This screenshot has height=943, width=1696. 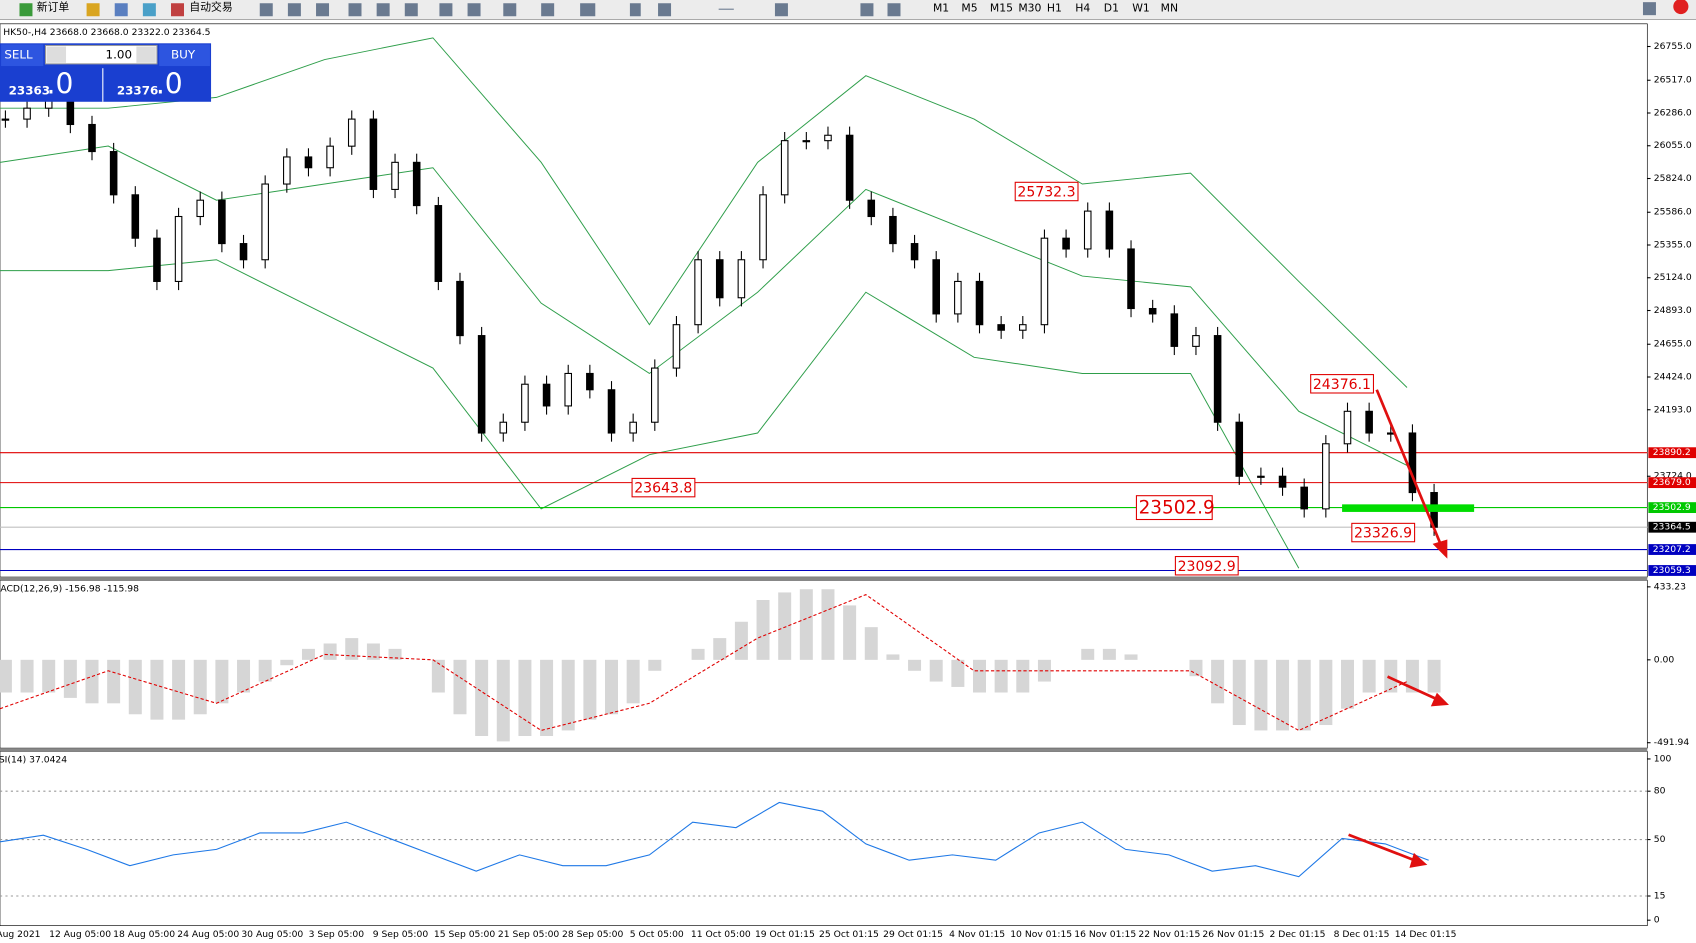 I want to click on x-tick-label: 28 Sep 05:00, so click(x=592, y=934).